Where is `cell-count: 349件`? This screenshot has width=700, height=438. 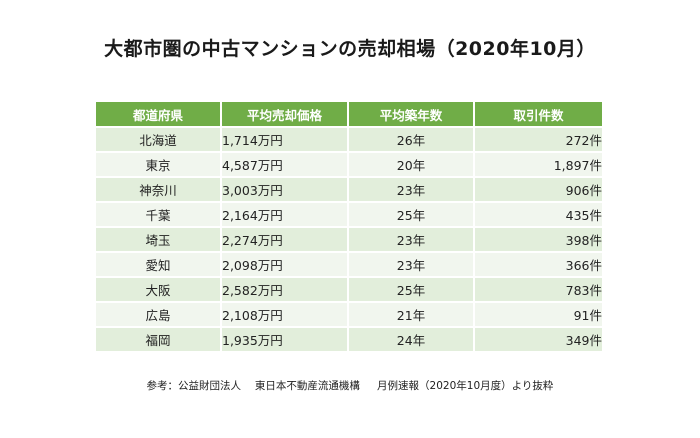 cell-count: 349件 is located at coordinates (538, 340).